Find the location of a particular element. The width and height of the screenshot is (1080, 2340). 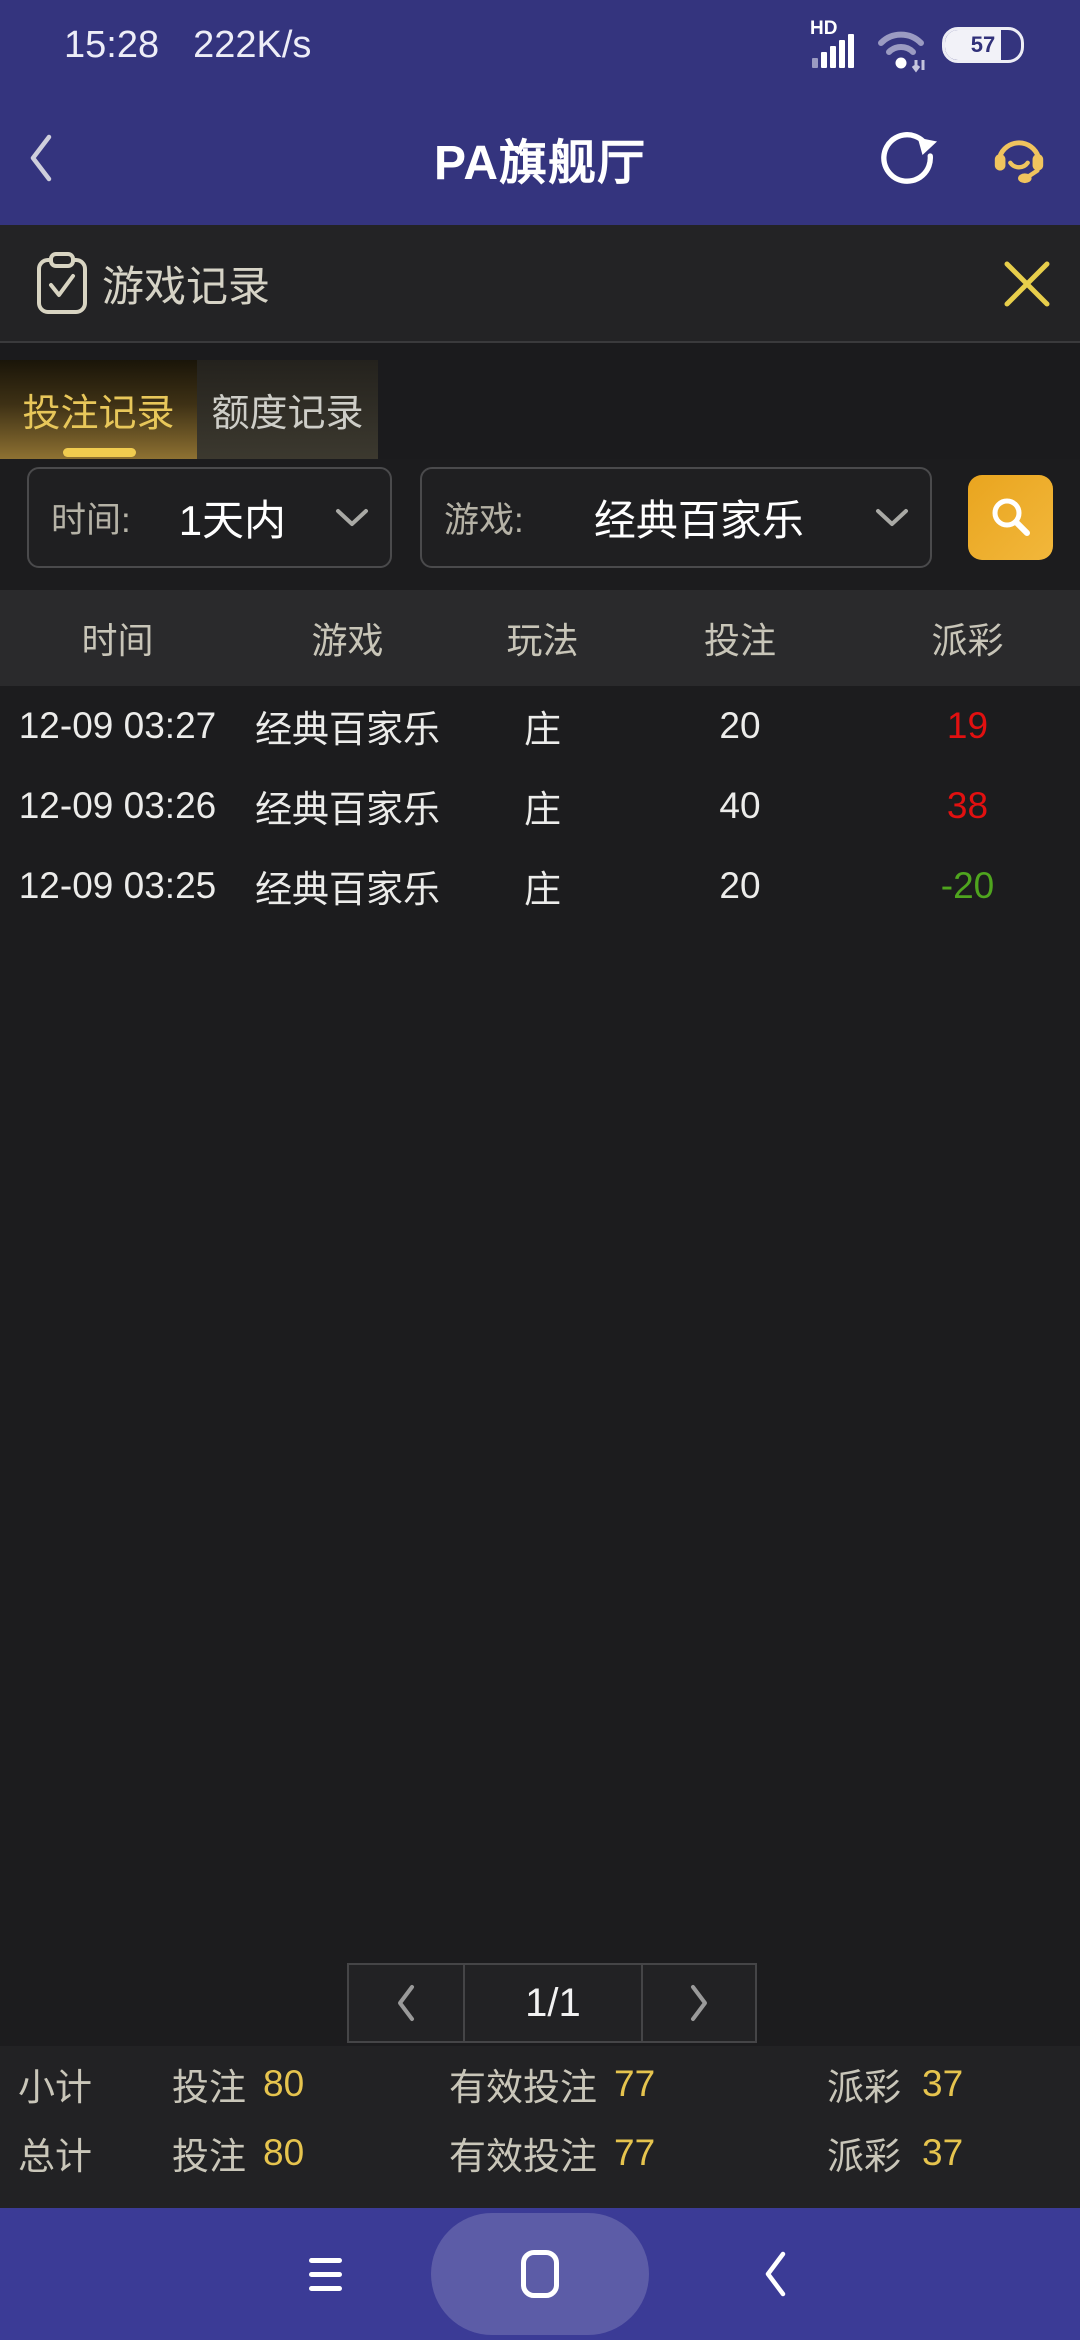

pagination: 1/1 is located at coordinates (552, 2003).